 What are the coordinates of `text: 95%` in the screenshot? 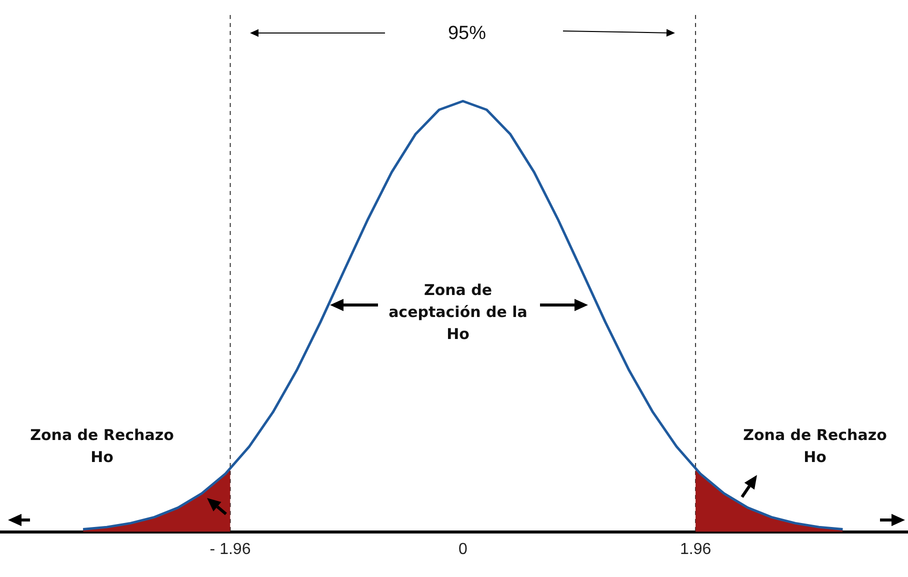 It's located at (467, 34).